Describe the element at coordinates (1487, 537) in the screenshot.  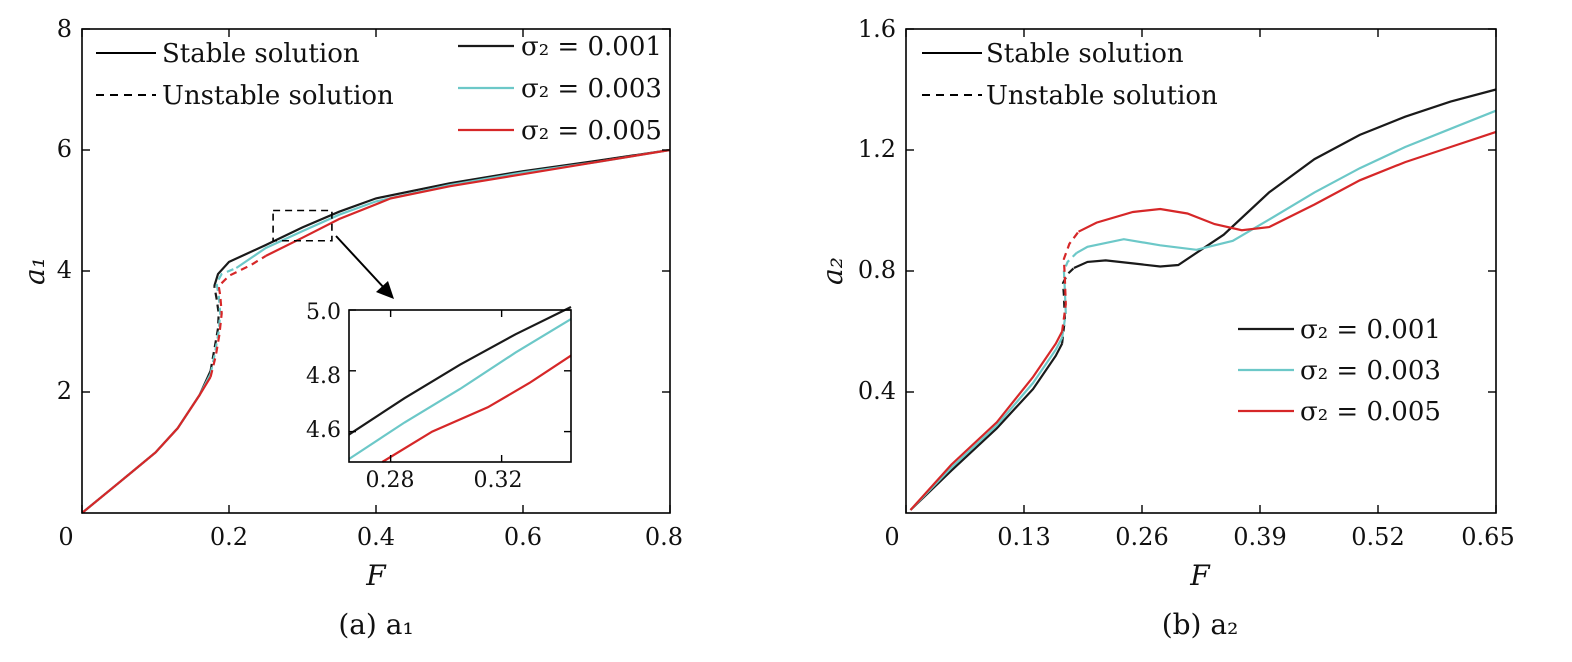
I see `panel-b-xtick-label: 0.65` at that location.